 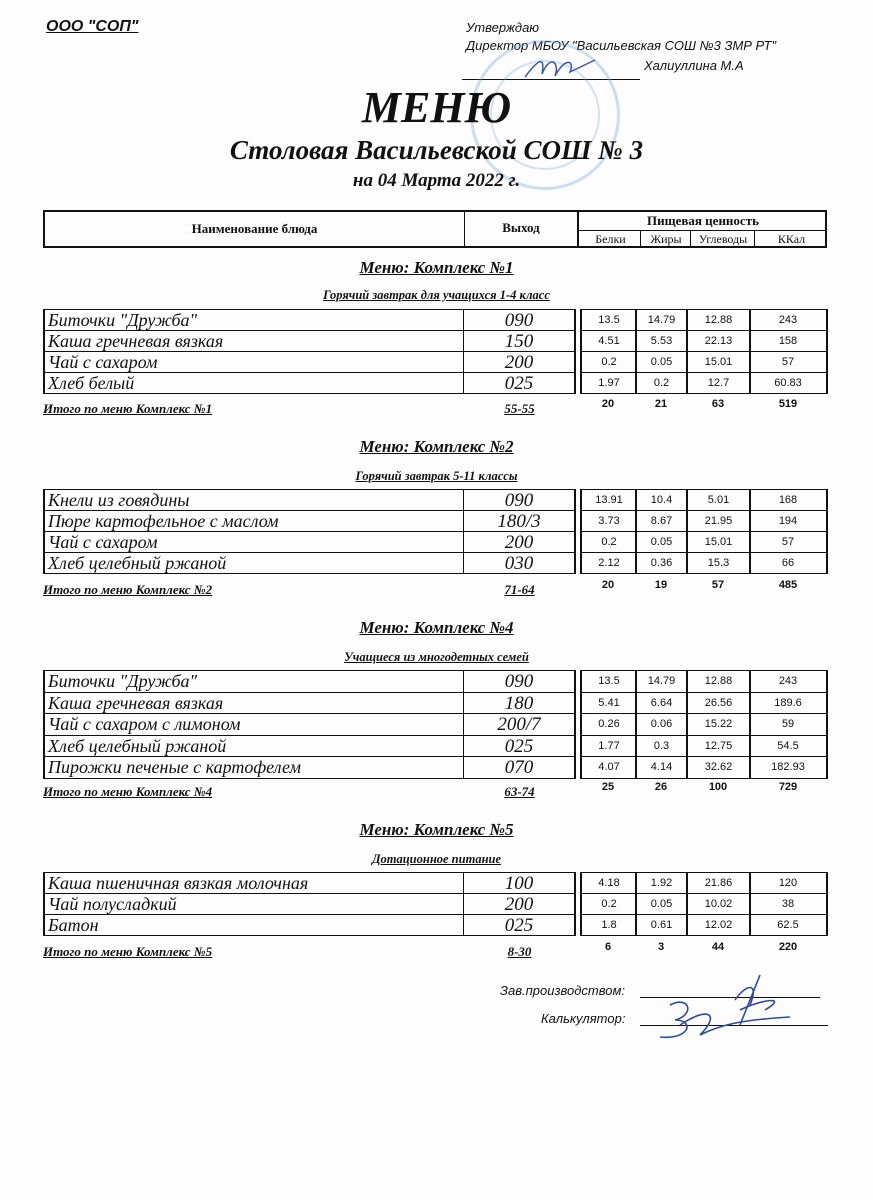 What do you see at coordinates (661, 925) in the screenshot?
I see `dish-fats: 0.61` at bounding box center [661, 925].